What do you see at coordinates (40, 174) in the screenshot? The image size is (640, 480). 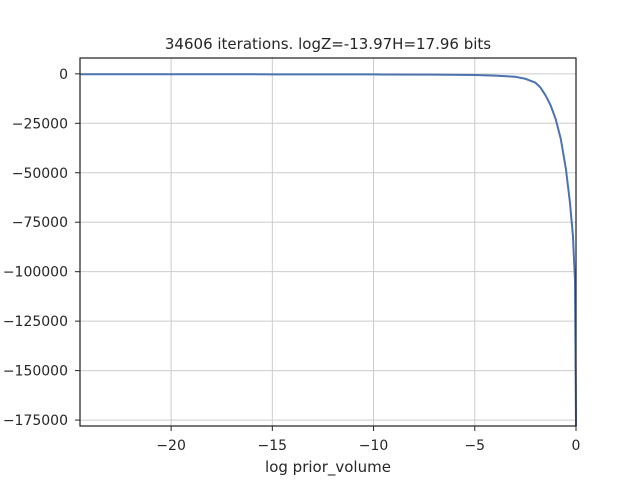 I see `y-tick-label: −50000` at bounding box center [40, 174].